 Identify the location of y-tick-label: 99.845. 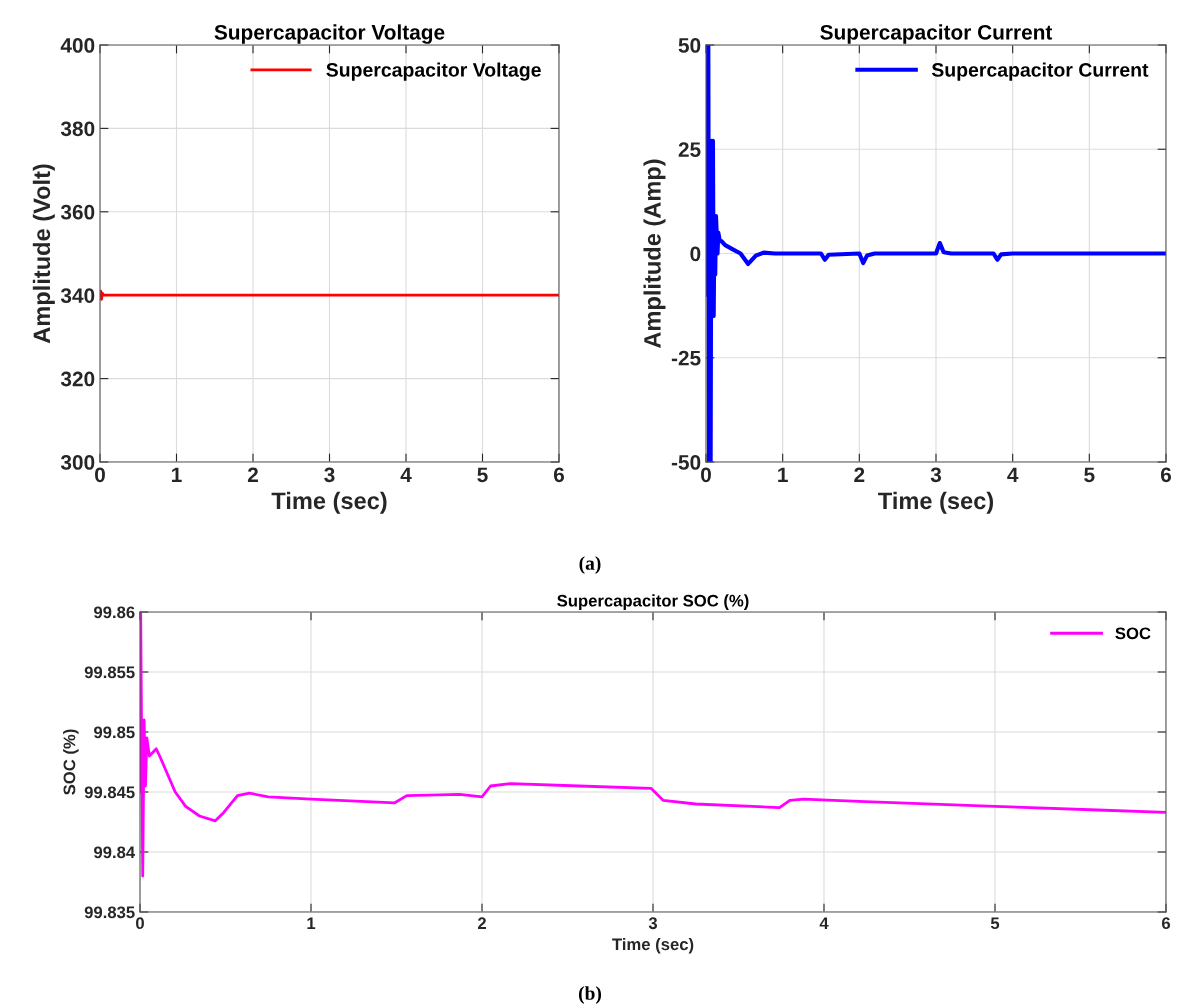
(109, 792).